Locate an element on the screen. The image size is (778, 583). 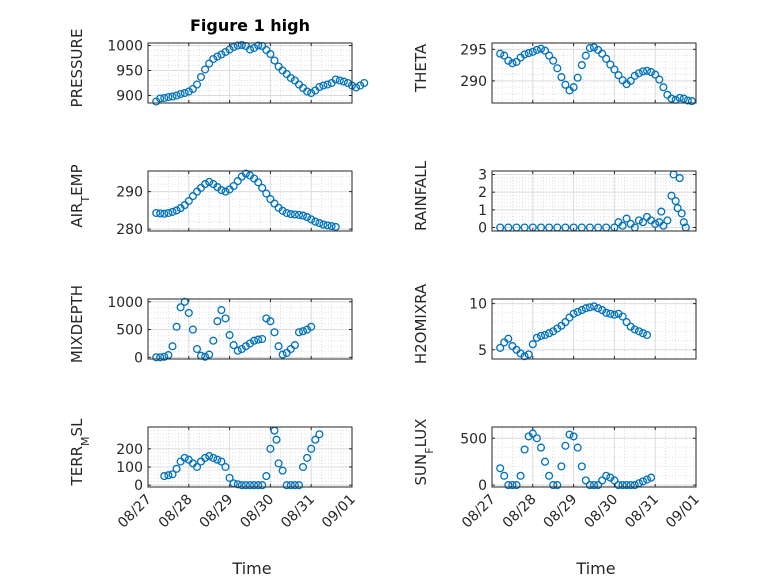
y-tick-label: 280 is located at coordinates (129, 230).